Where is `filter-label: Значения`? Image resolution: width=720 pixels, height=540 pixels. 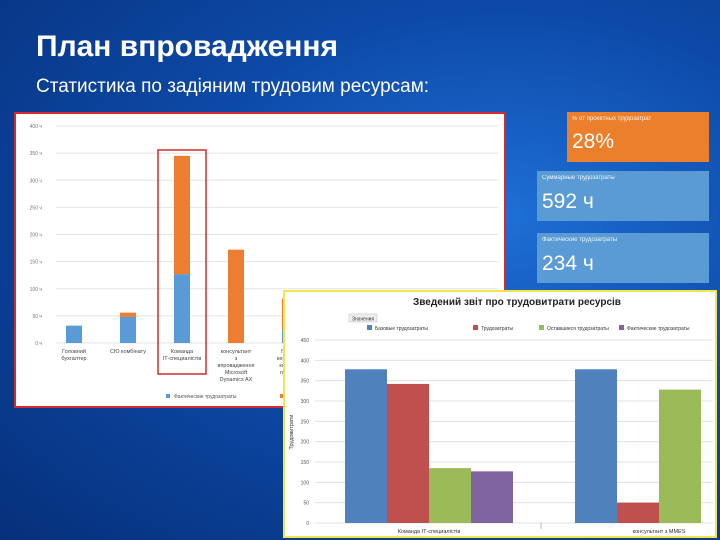
filter-label: Значения is located at coordinates (363, 320).